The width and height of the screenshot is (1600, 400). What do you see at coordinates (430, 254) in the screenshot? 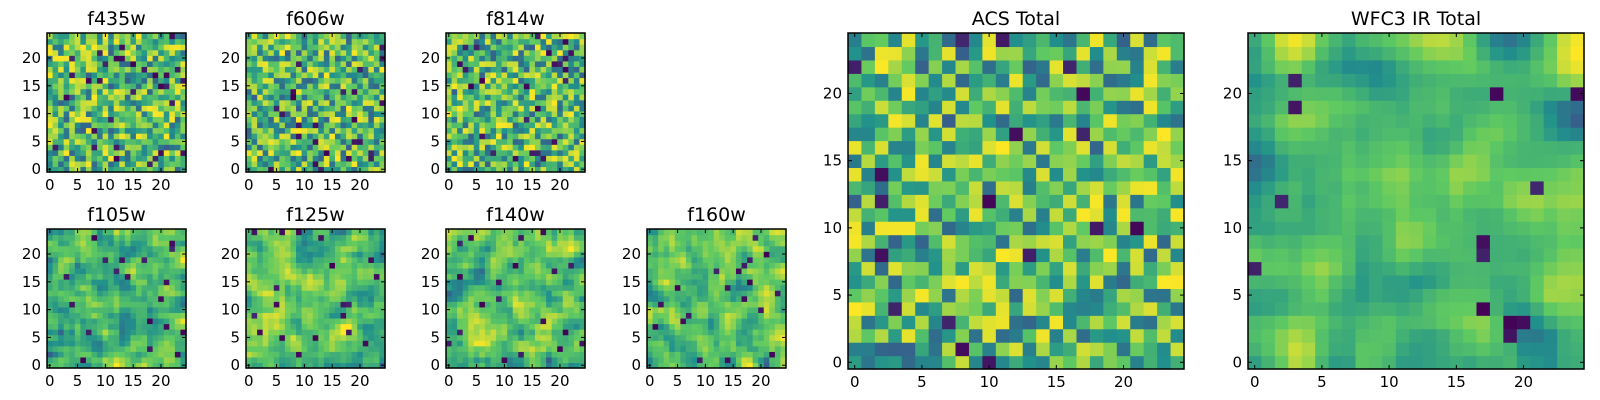
I see `y-tick-label: 20` at bounding box center [430, 254].